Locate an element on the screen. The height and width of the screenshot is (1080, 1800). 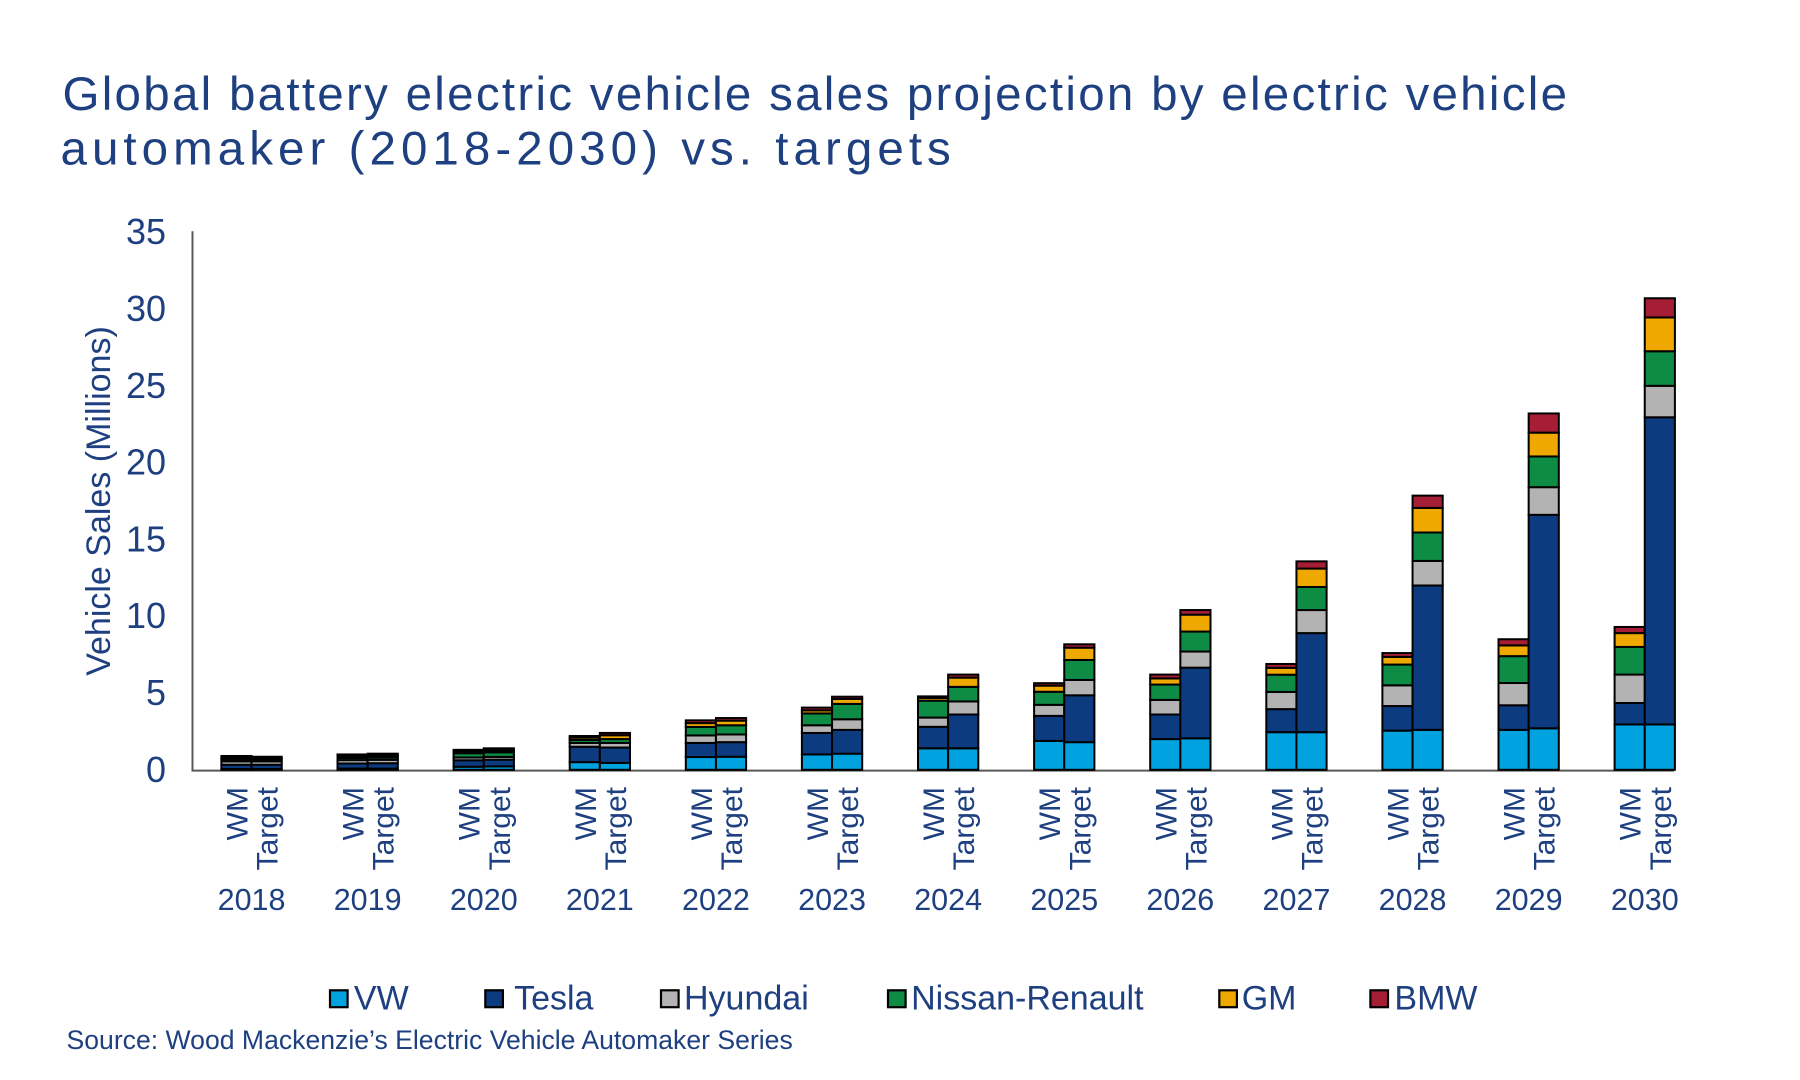
svg-text: 2018 is located at coordinates (252, 900).